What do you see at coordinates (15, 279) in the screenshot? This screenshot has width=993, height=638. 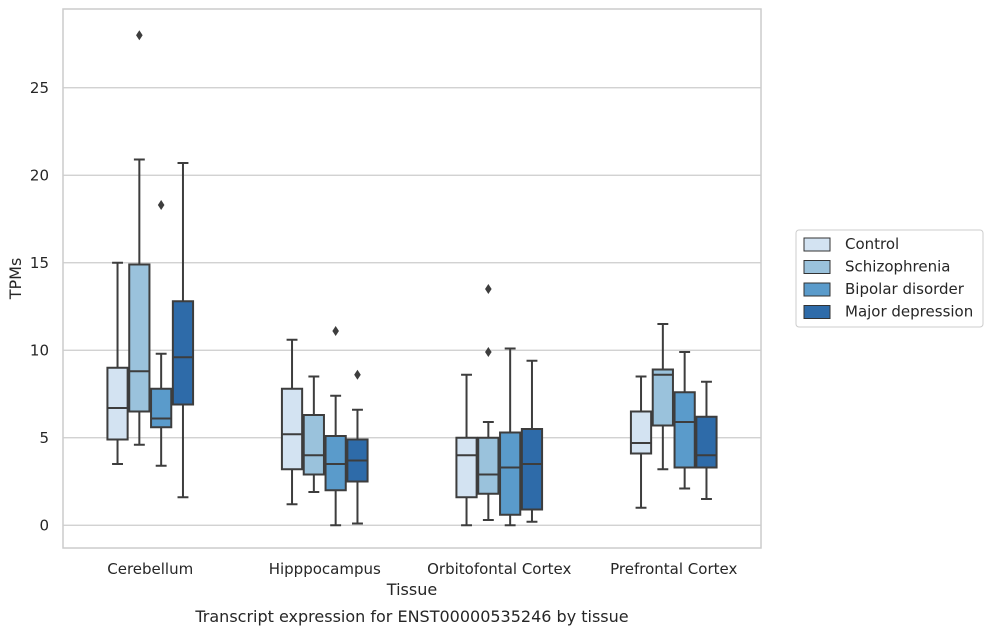 I see `y-axis-title: TPMs` at bounding box center [15, 279].